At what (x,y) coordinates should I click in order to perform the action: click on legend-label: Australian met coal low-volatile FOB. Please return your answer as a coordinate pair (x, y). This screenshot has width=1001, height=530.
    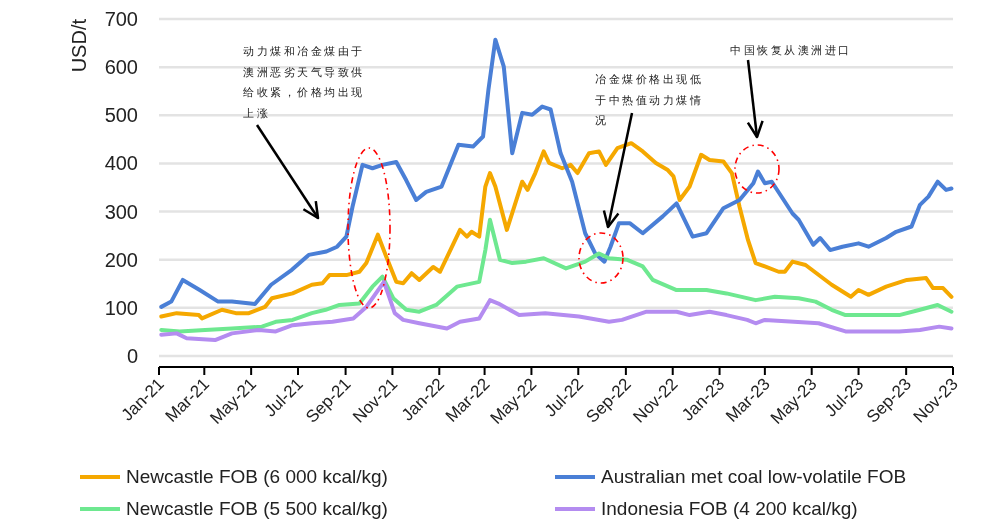
    Looking at the image, I should click on (754, 476).